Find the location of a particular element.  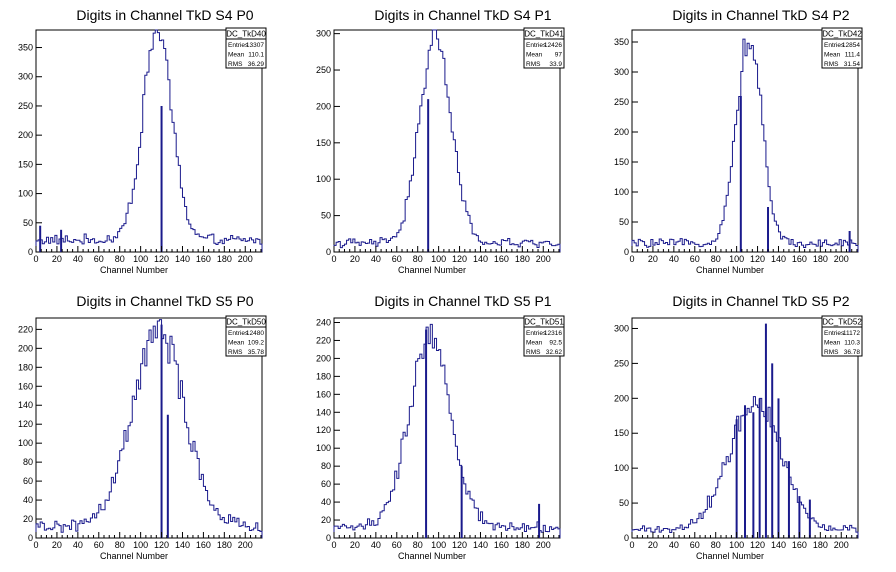

stats-row-value: 13307 is located at coordinates (255, 45).